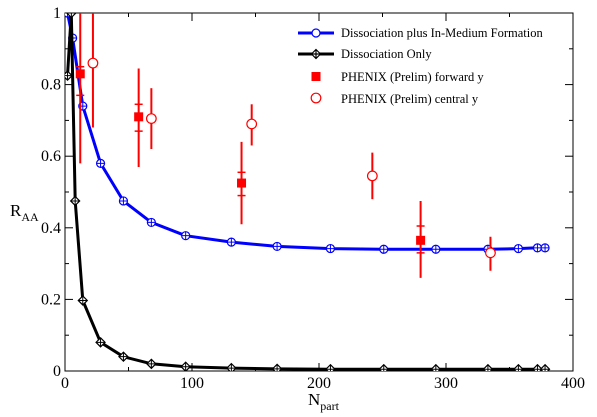 This screenshot has height=417, width=597. What do you see at coordinates (57, 371) in the screenshot?
I see `y-tick-label: 0` at bounding box center [57, 371].